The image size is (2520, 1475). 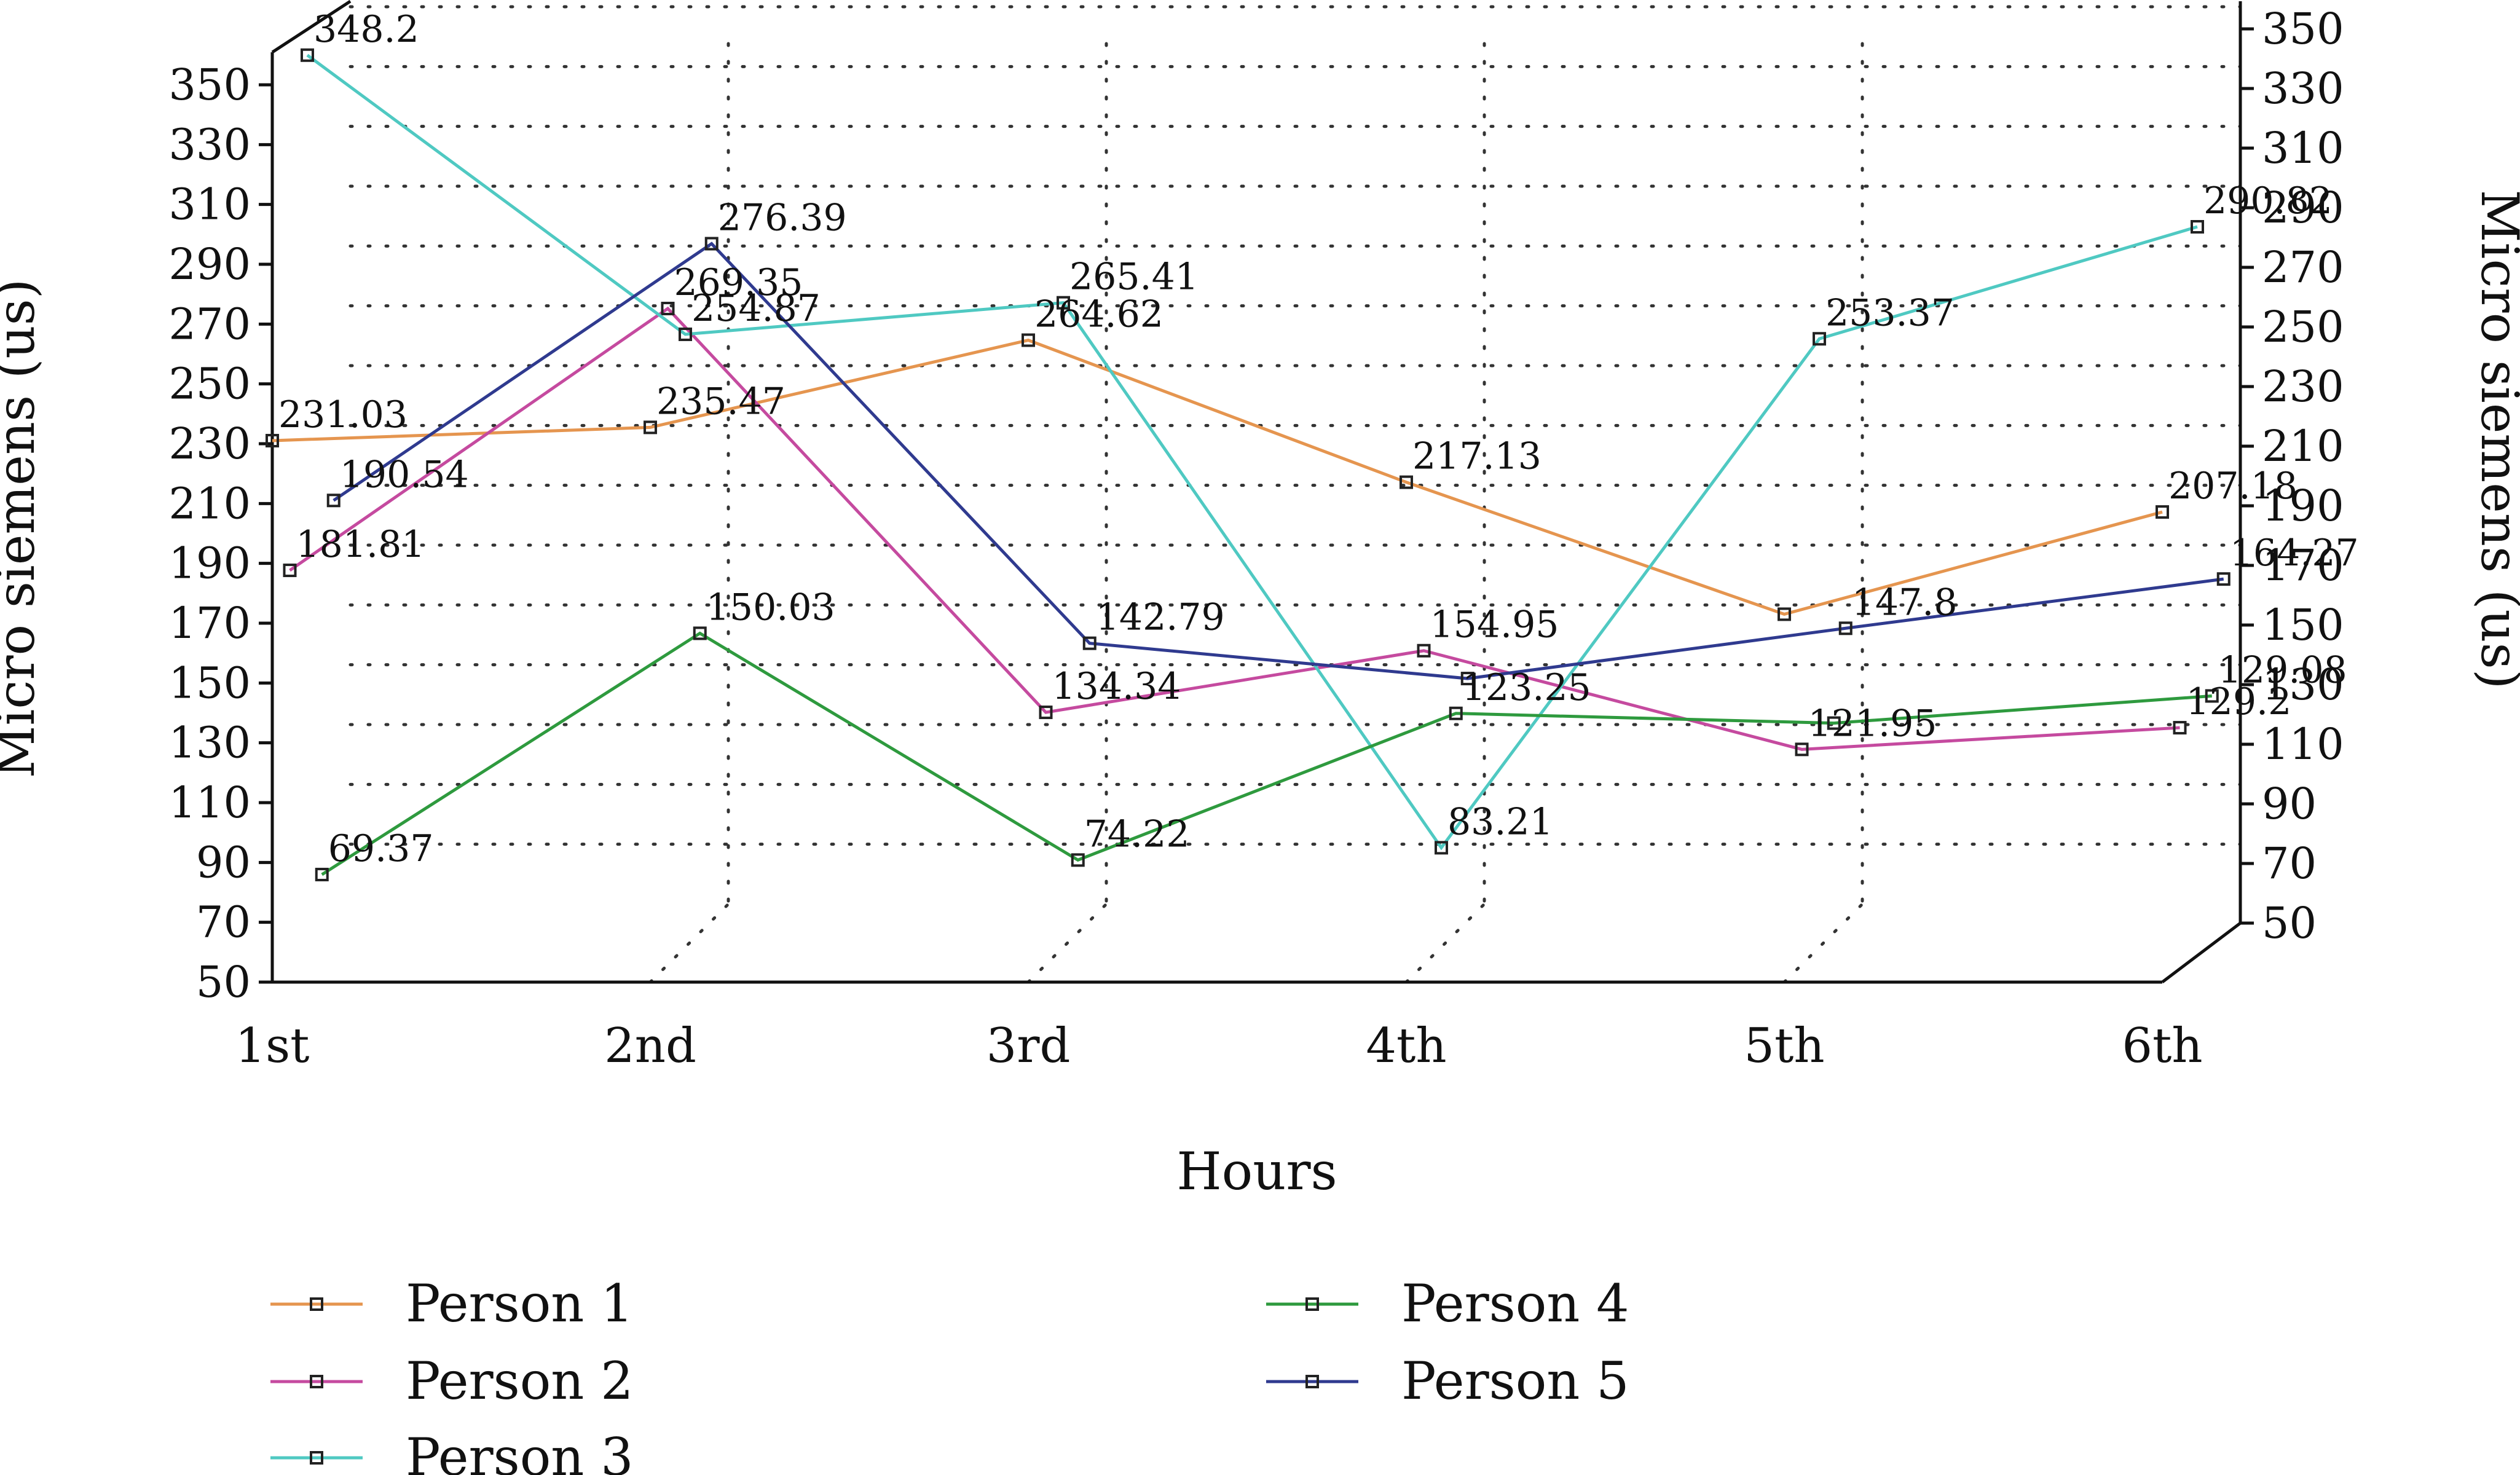 What do you see at coordinates (23, 528) in the screenshot?
I see `left-y-axis-label: Micro siemens (us)` at bounding box center [23, 528].